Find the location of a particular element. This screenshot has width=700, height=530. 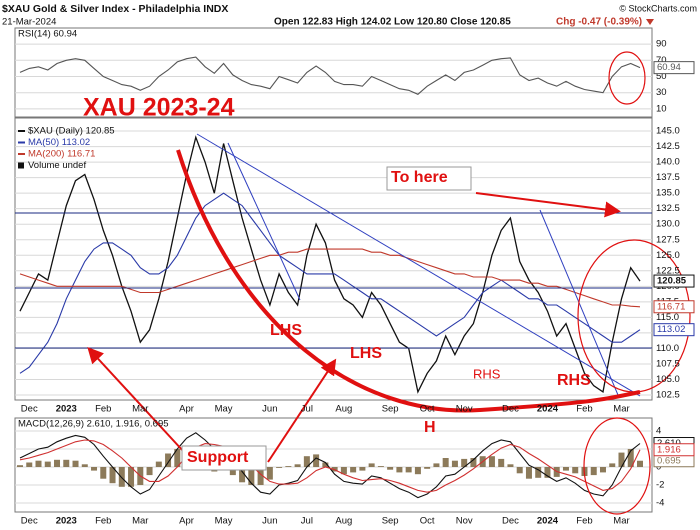

y-tick-label: 50 is located at coordinates (661, 76).